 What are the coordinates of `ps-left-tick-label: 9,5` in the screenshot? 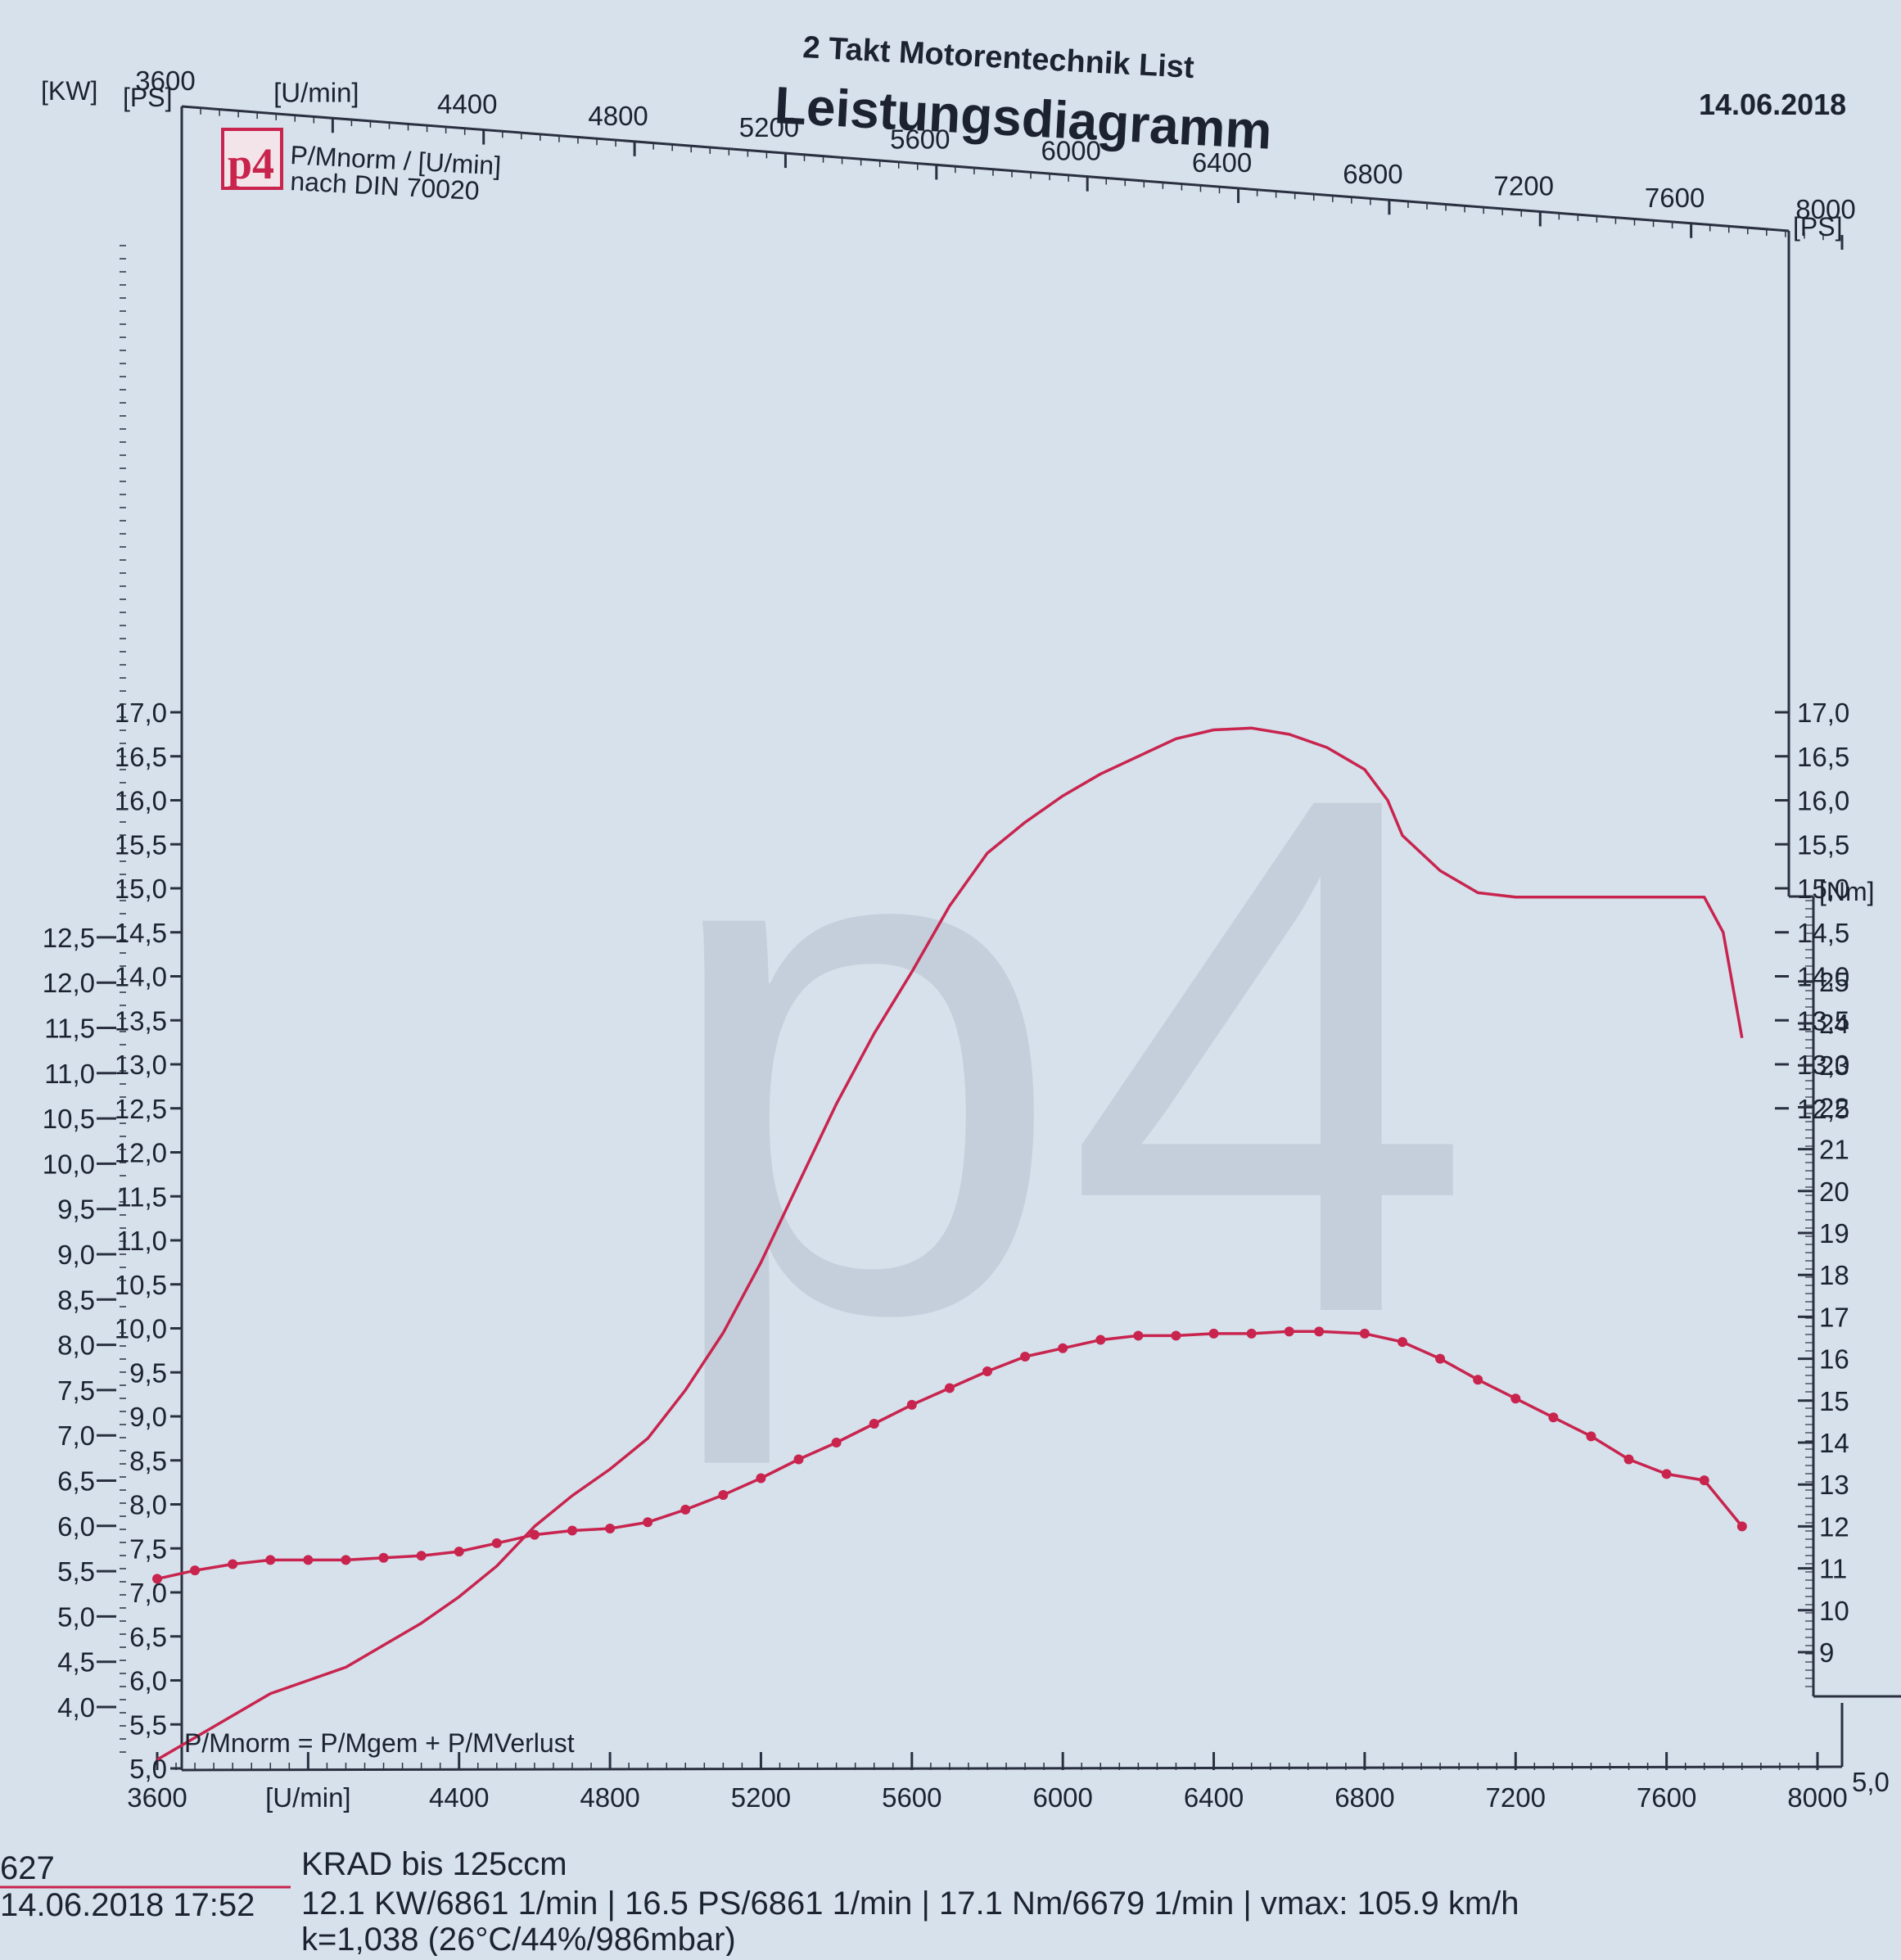 It's located at (148, 1372).